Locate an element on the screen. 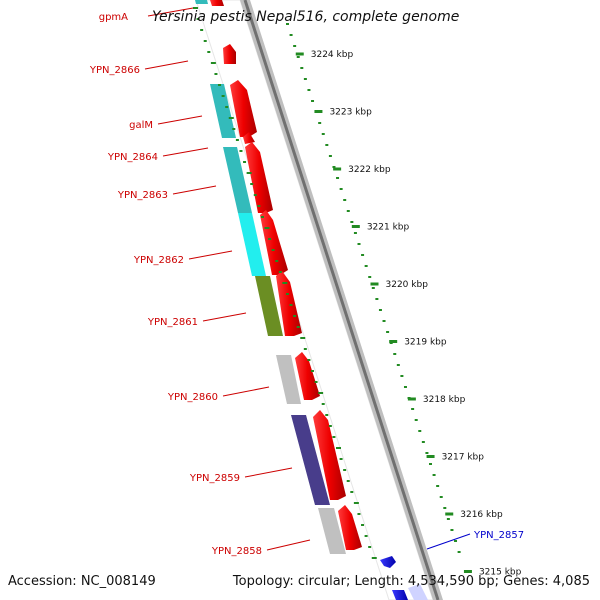 The height and width of the screenshot is (600, 600). scale-tick-label: 3218 kbp is located at coordinates (444, 400).